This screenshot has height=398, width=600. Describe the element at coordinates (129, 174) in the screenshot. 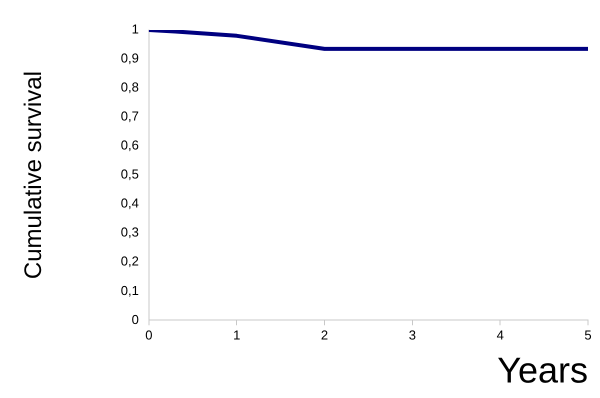

I see `y-tick-label: 0,5` at that location.